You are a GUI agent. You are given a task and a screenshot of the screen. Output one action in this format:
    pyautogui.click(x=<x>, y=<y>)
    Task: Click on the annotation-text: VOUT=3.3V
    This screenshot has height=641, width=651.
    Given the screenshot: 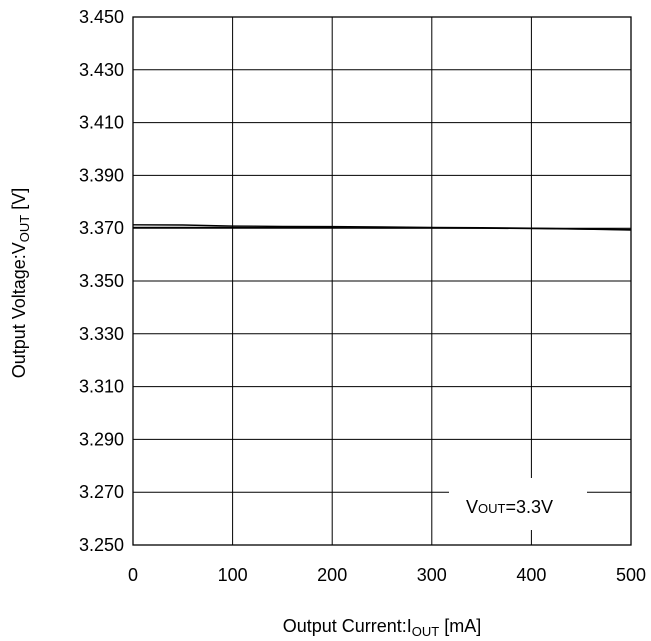 What is the action you would take?
    pyautogui.click(x=509, y=507)
    